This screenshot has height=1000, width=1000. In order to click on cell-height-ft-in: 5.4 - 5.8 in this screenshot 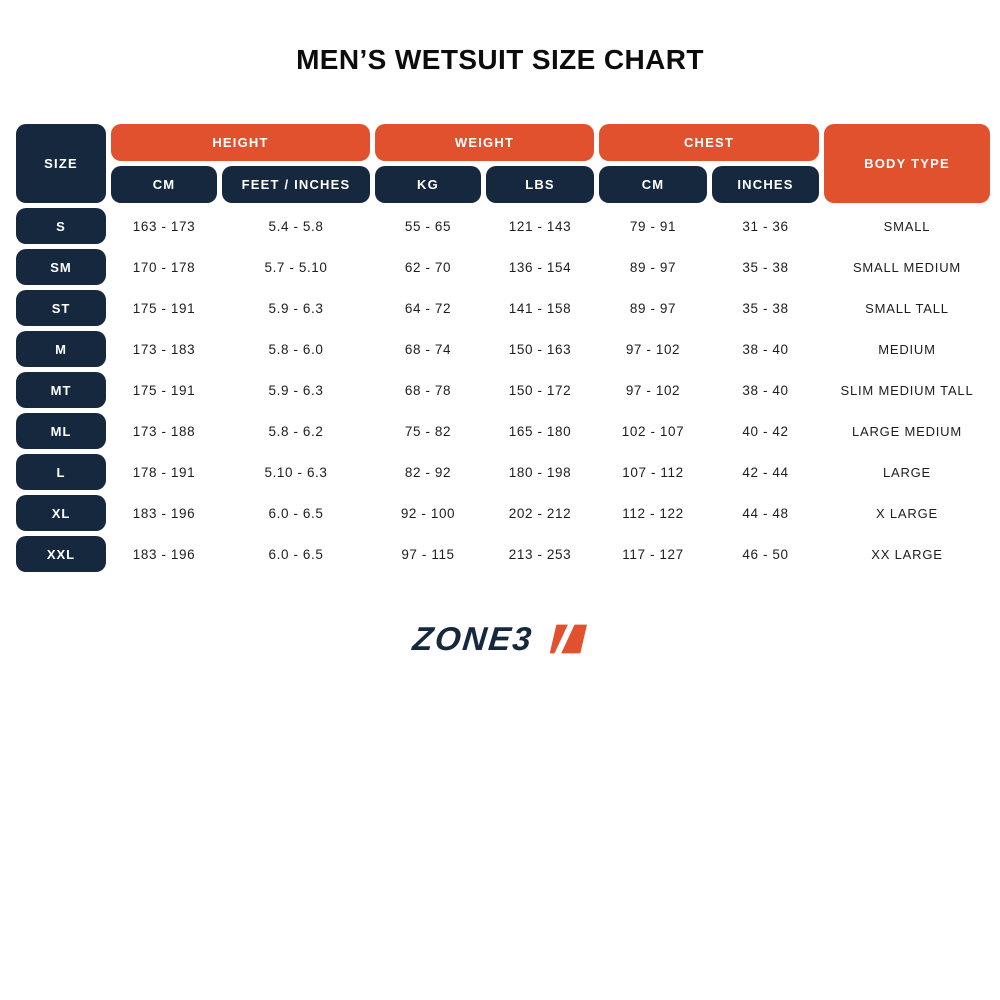, I will do `click(296, 226)`.